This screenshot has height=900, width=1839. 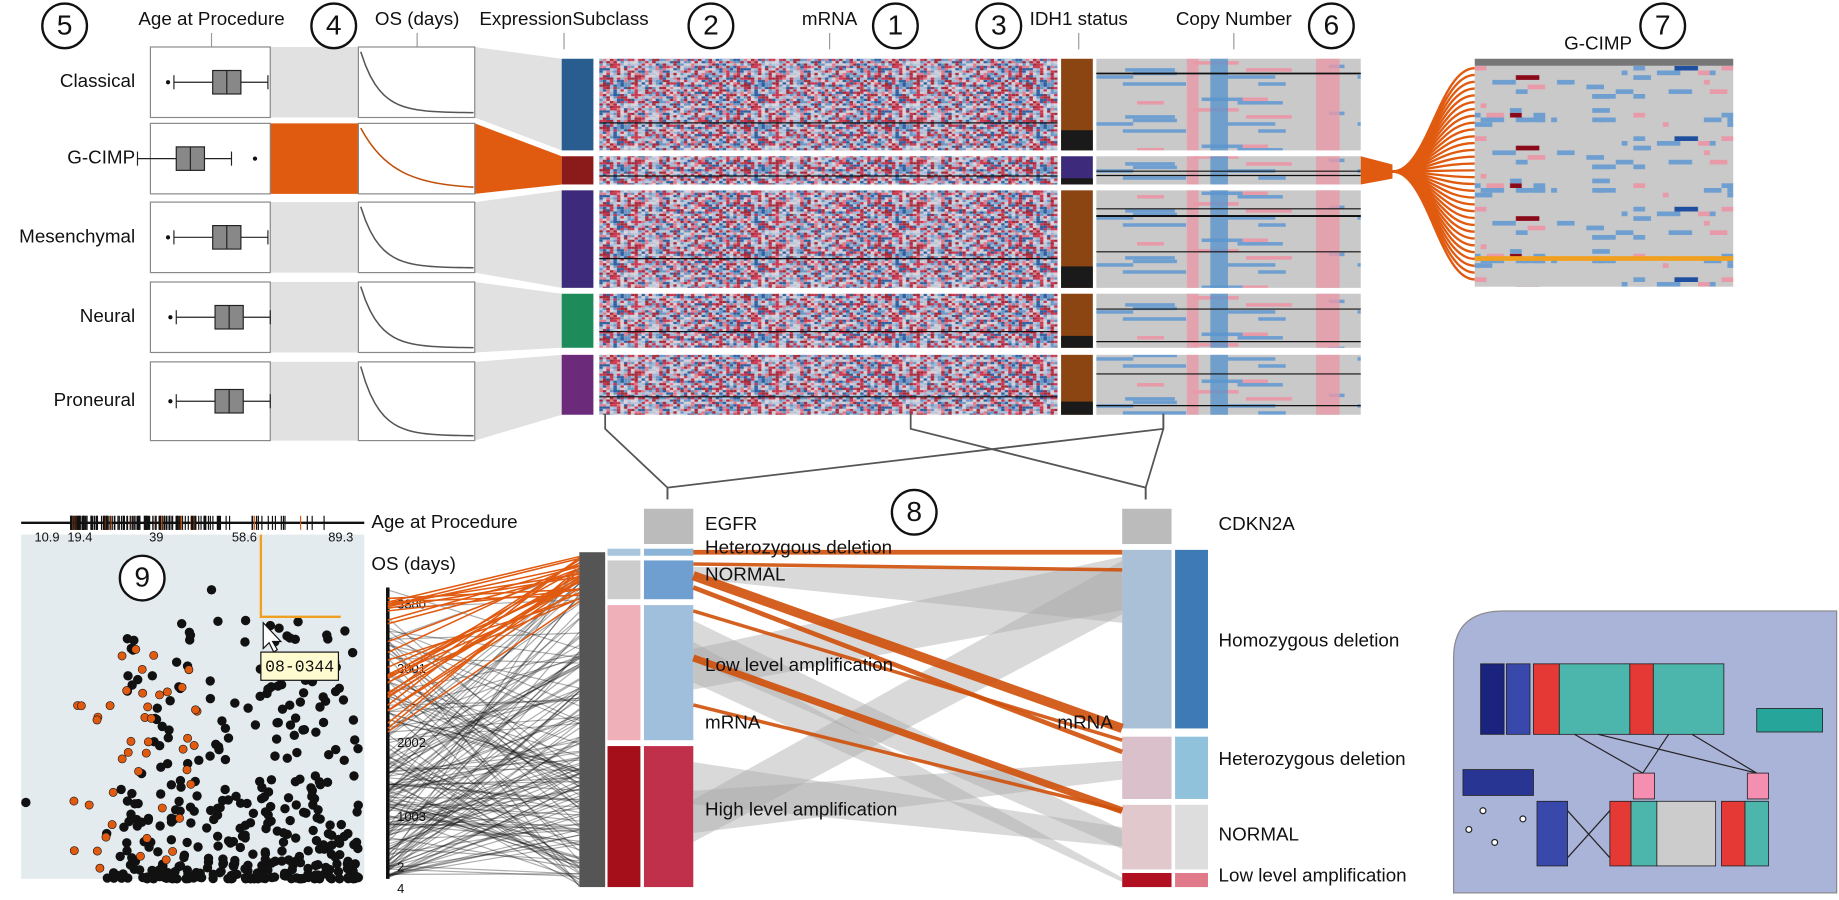 I want to click on band, so click(x=314, y=237).